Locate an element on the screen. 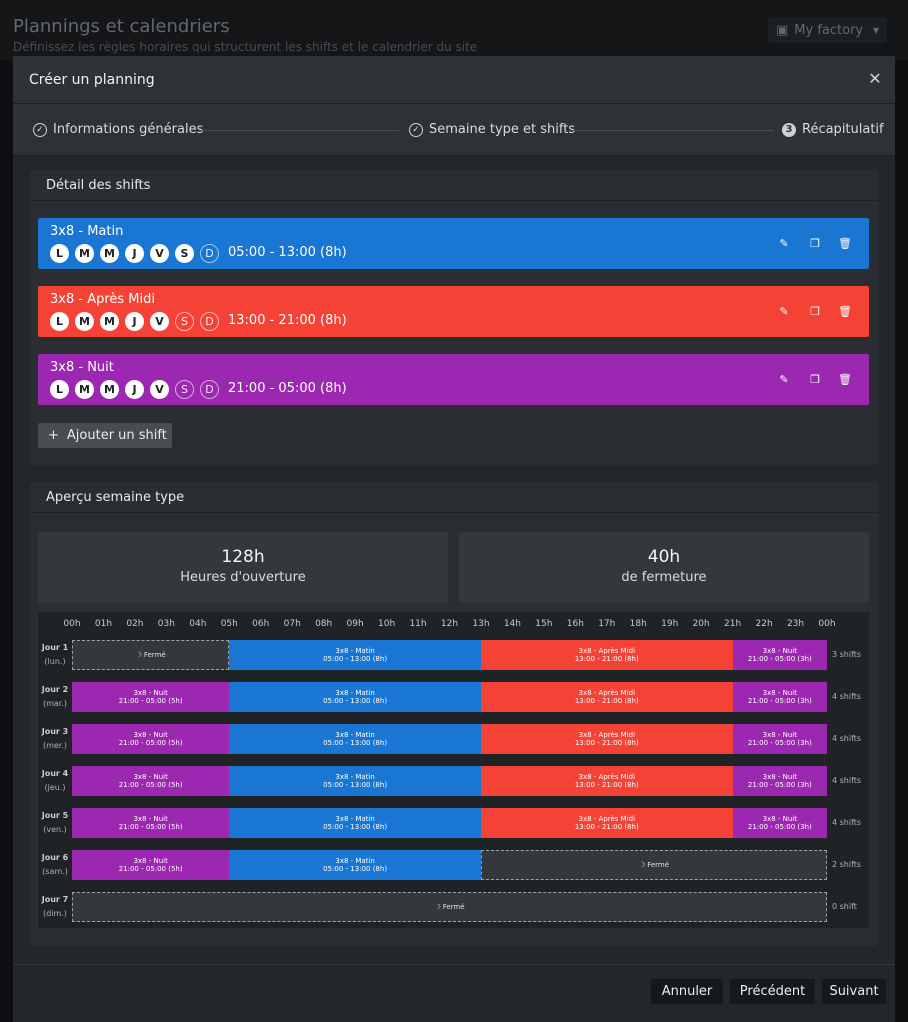 This screenshot has width=908, height=1022. day-name: (mar.) is located at coordinates (55, 703).